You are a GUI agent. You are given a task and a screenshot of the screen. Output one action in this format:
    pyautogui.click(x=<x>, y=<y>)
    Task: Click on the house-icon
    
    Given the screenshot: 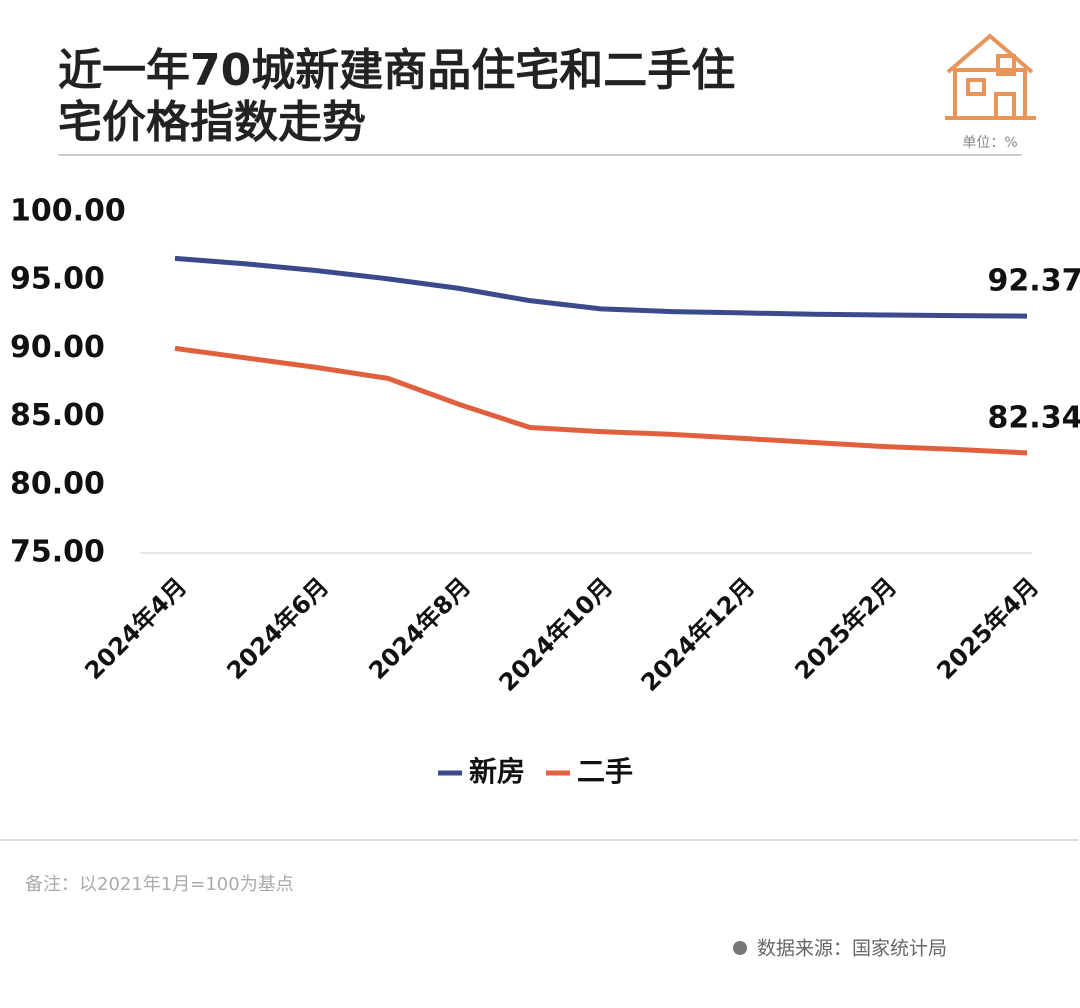 What is the action you would take?
    pyautogui.click(x=990, y=76)
    